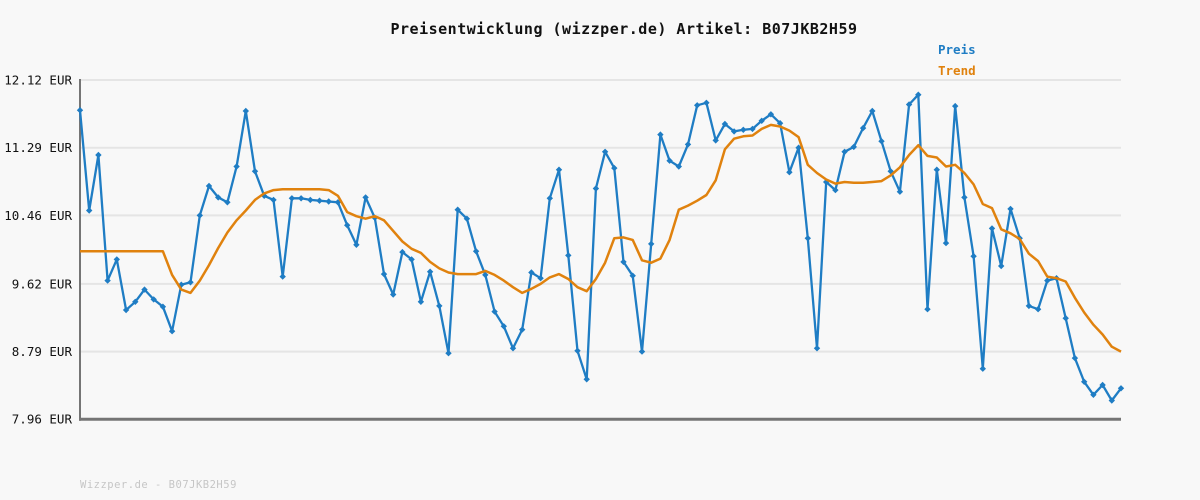 This screenshot has width=1200, height=500. I want to click on y-axis-tick-label: 9.62 EUR, so click(42, 283).